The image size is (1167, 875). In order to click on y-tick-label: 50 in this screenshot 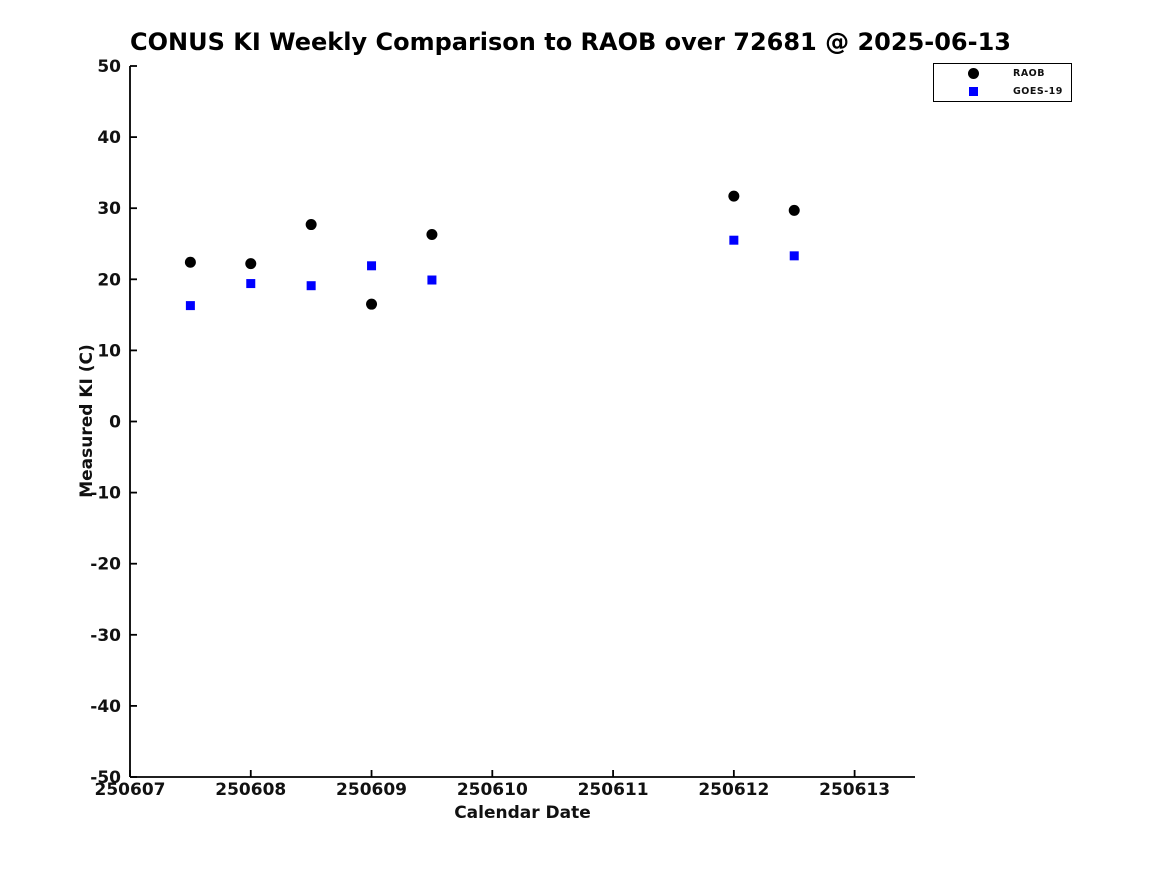, I will do `click(109, 67)`.